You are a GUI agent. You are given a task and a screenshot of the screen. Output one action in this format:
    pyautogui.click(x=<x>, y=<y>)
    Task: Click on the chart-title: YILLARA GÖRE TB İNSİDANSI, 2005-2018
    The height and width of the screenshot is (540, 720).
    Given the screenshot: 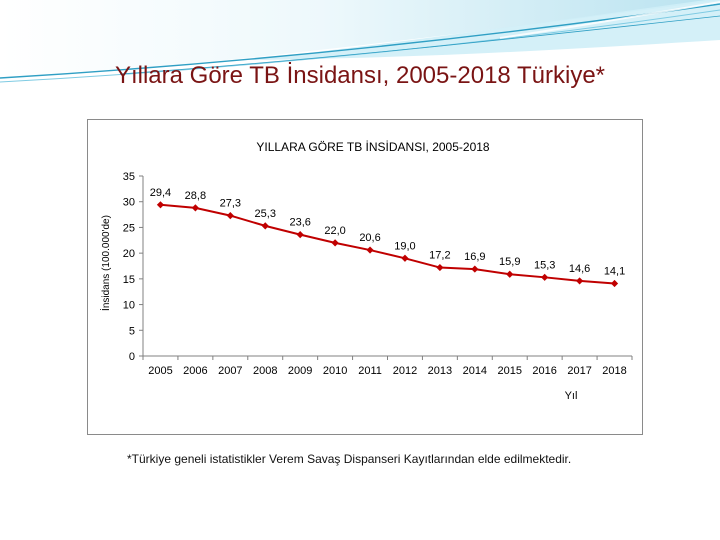 What is the action you would take?
    pyautogui.click(x=373, y=147)
    